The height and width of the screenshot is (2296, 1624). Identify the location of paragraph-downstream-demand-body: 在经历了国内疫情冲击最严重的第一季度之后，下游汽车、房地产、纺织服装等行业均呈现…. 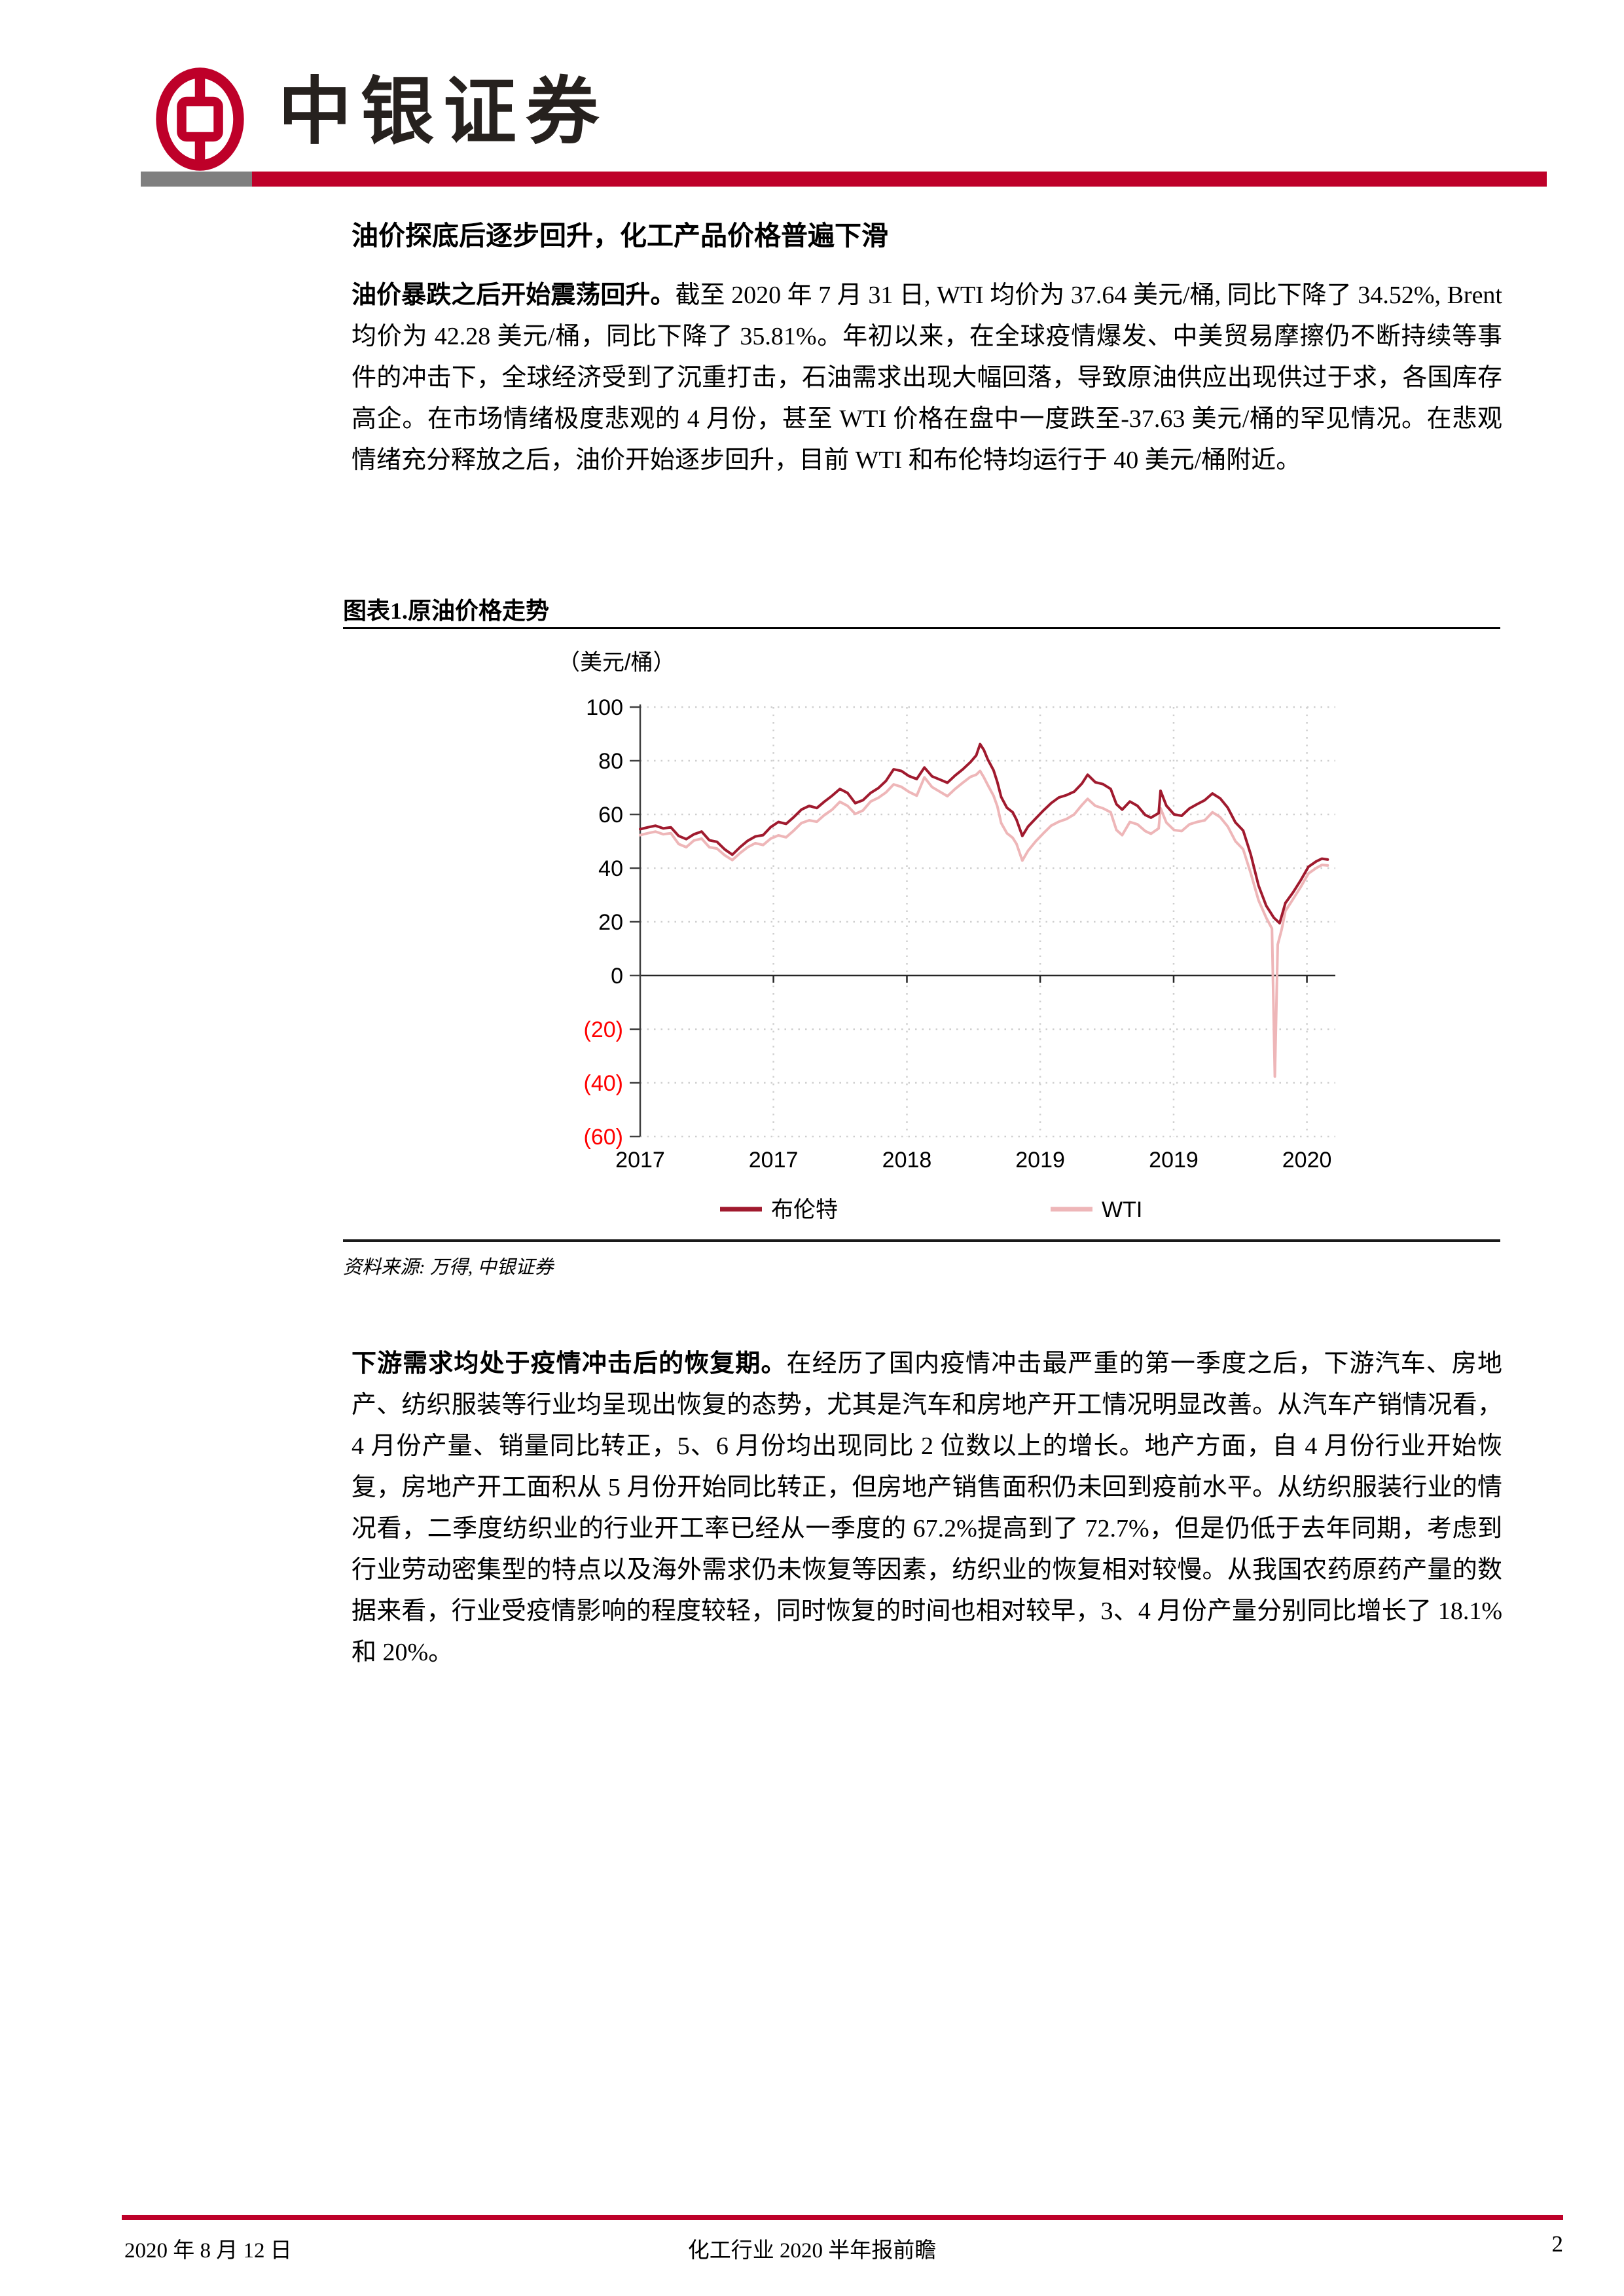
(927, 1508).